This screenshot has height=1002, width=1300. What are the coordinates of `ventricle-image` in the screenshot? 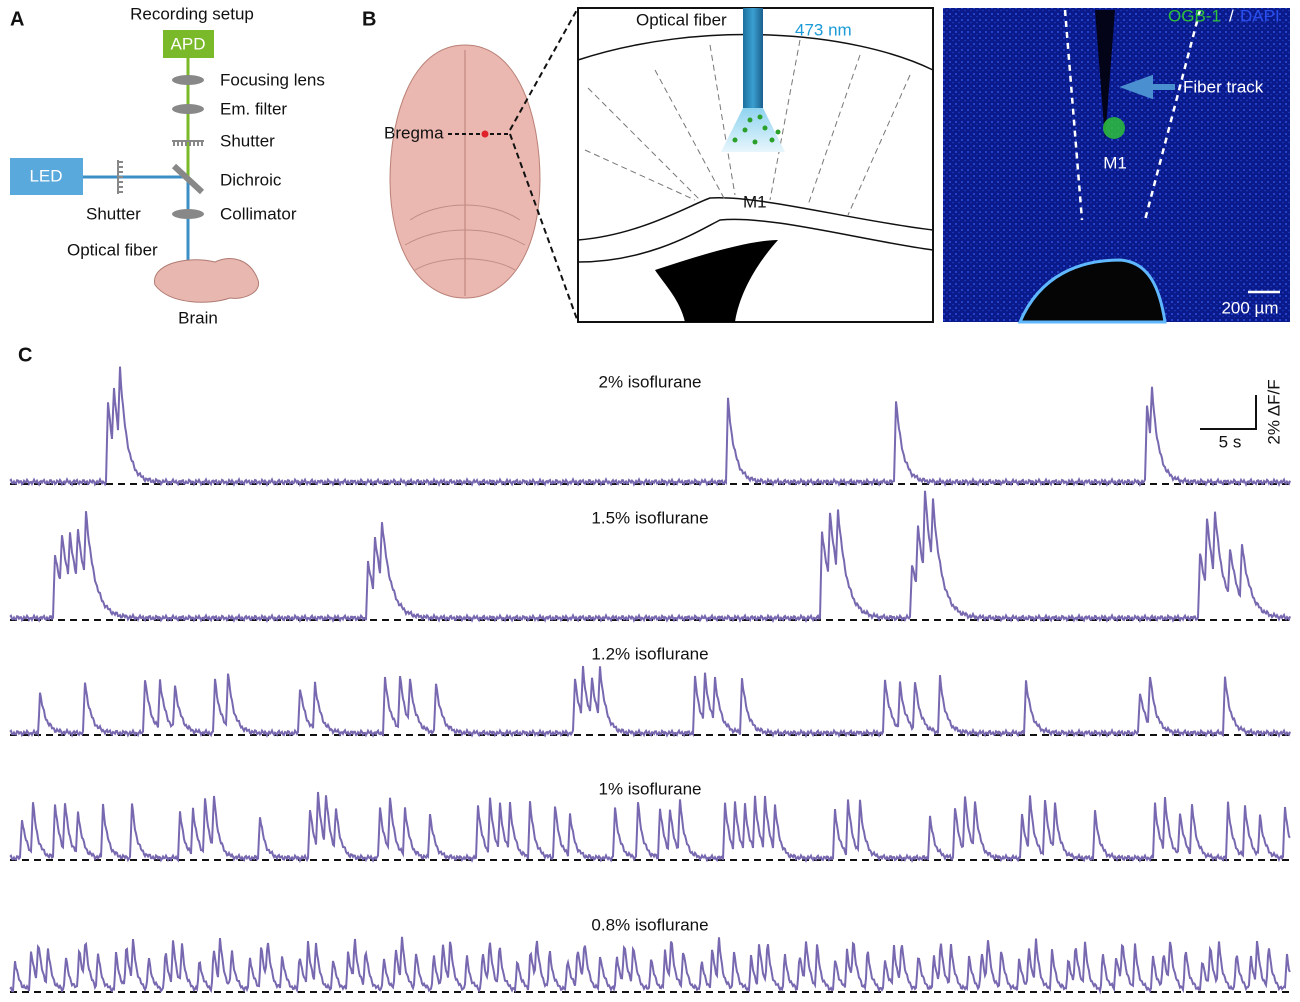 It's located at (1092, 291).